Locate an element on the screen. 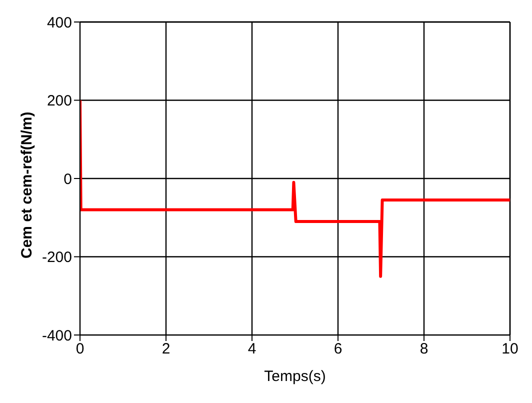  x-tick-label: 8 is located at coordinates (424, 349).